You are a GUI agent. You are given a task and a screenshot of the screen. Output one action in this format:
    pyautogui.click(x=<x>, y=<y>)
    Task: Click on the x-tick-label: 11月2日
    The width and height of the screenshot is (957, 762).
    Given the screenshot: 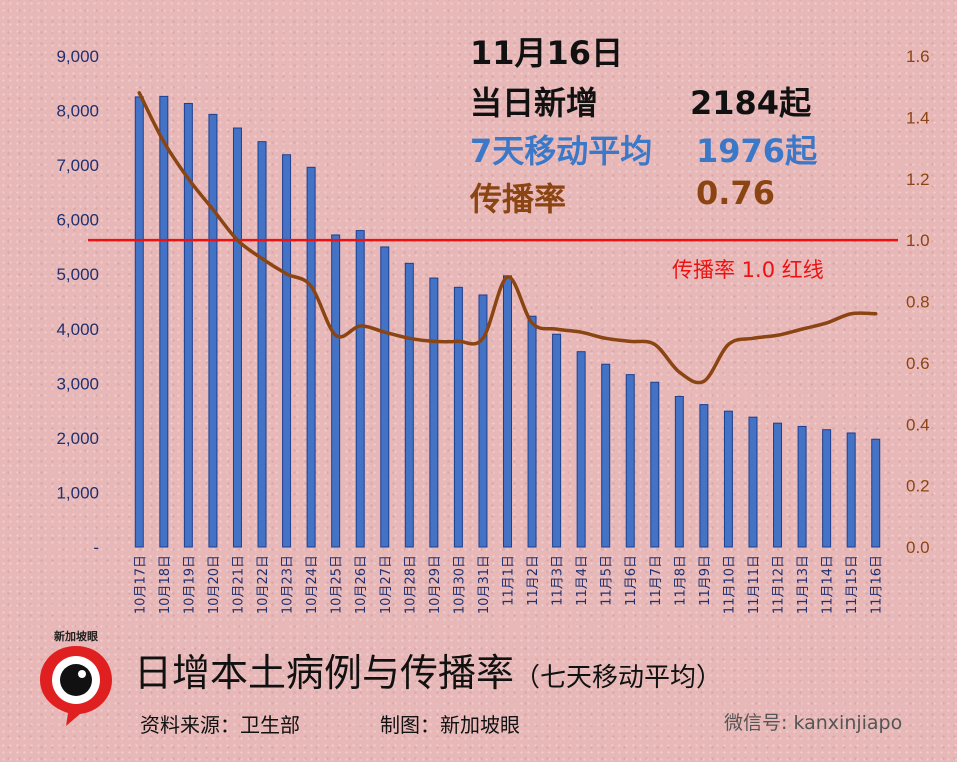 What is the action you would take?
    pyautogui.click(x=533, y=580)
    